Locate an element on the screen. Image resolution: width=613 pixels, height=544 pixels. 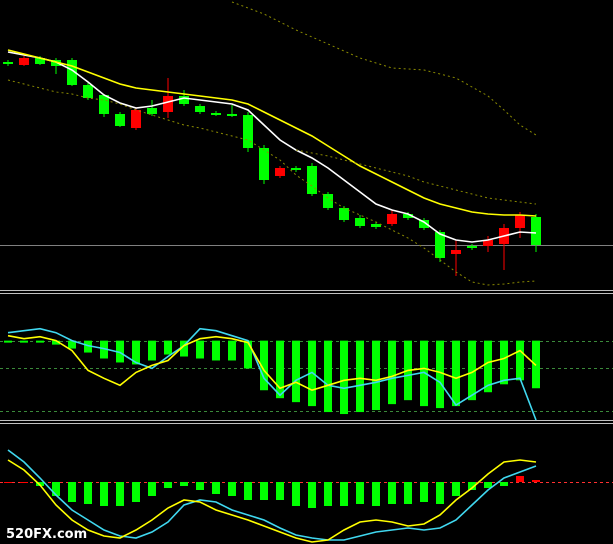
watermark: 520FX.com is located at coordinates (46, 534).